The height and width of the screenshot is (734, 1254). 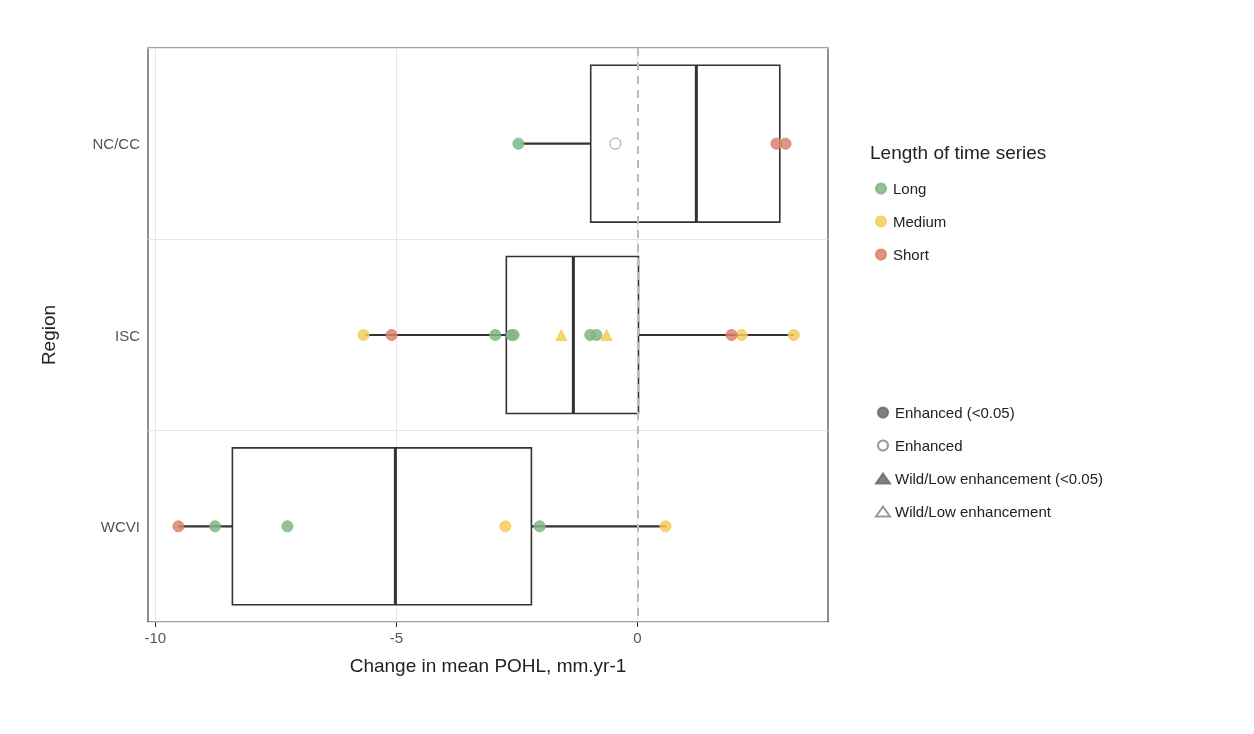 What do you see at coordinates (955, 412) in the screenshot?
I see `legend-label: Enhanced (<0.05)` at bounding box center [955, 412].